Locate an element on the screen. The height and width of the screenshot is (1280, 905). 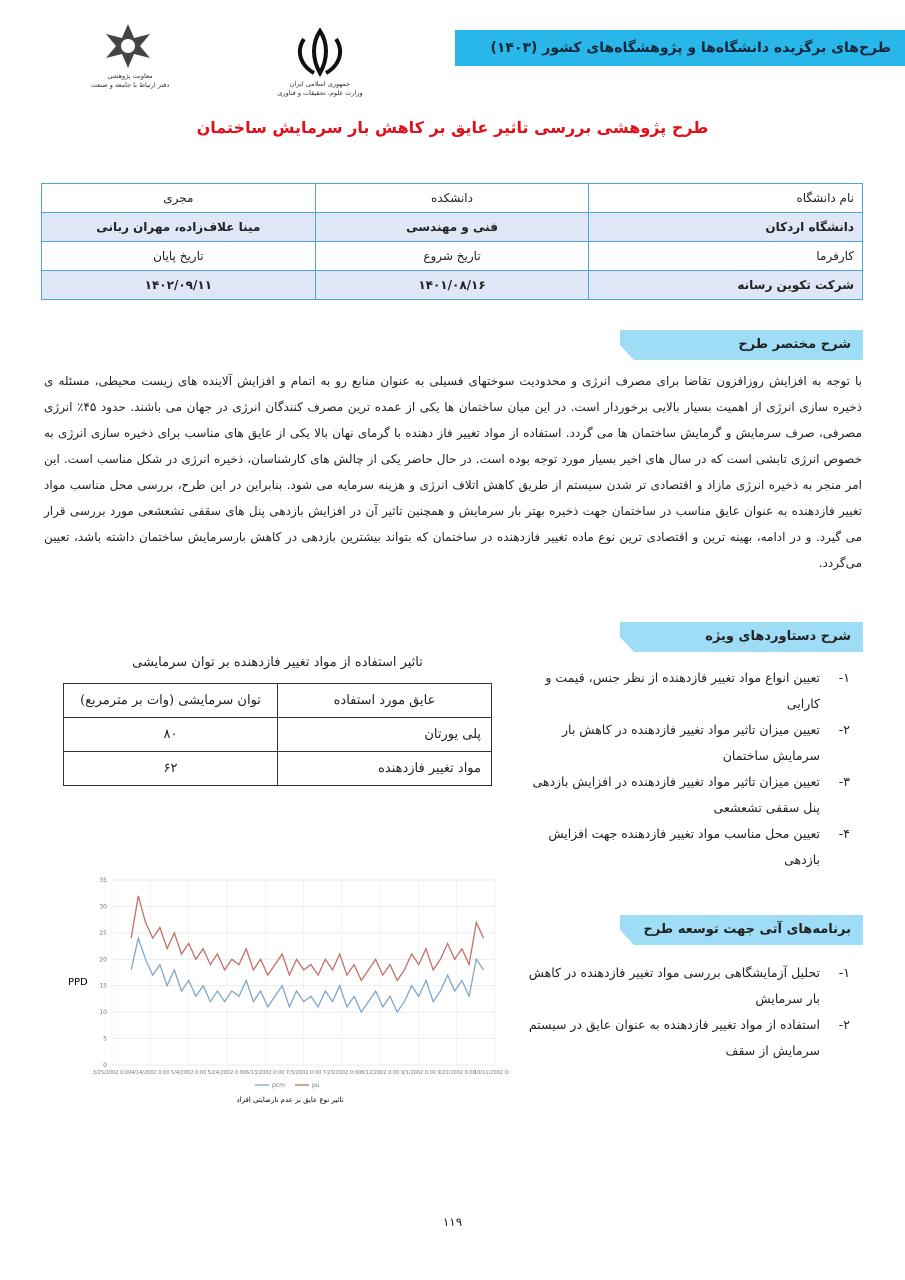
cell: پلی یورتان is located at coordinates (384, 734).